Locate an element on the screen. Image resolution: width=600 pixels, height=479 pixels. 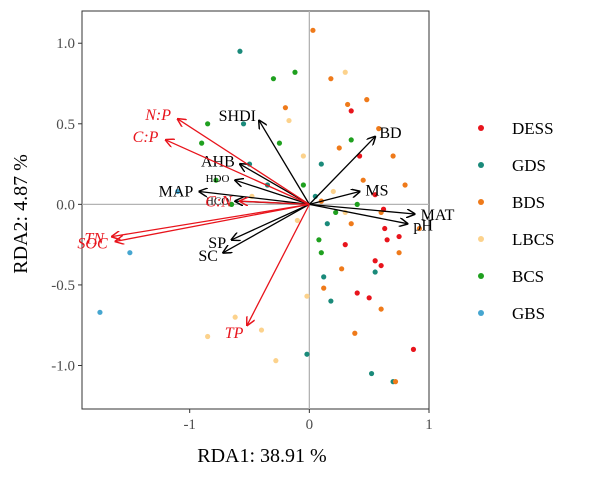
vector-ms-arrow is located at coordinates (334, 198).